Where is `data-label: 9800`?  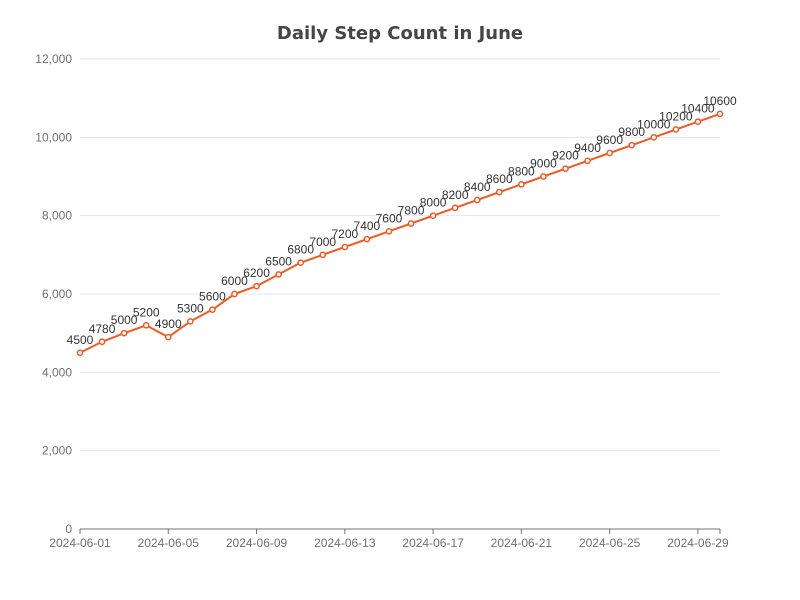 data-label: 9800 is located at coordinates (631, 132).